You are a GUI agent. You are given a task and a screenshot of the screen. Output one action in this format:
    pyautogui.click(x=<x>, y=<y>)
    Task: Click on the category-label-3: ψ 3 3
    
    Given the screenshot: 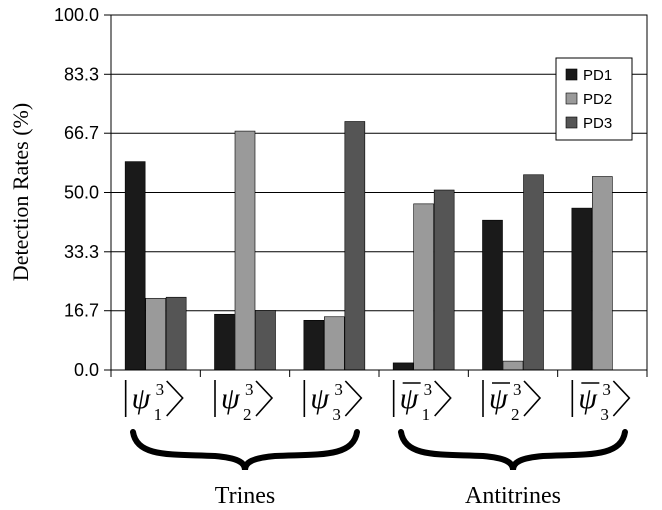 What is the action you would take?
    pyautogui.click(x=333, y=402)
    